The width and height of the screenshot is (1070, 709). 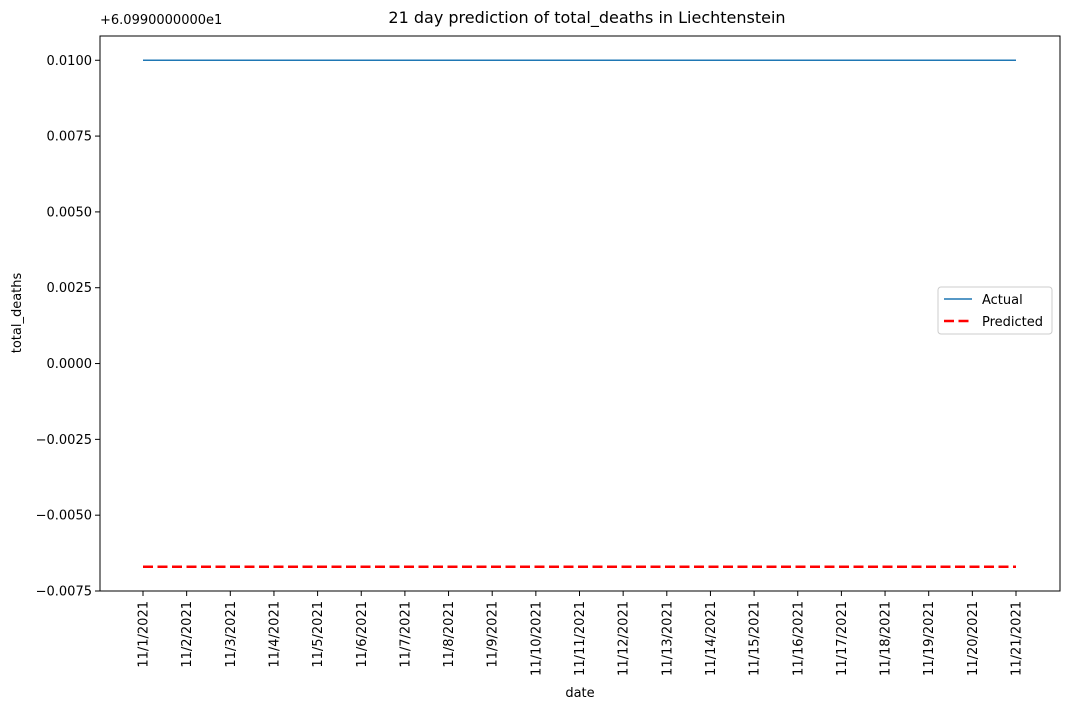 What do you see at coordinates (536, 638) in the screenshot?
I see `x-tick-label: 11/10/2021` at bounding box center [536, 638].